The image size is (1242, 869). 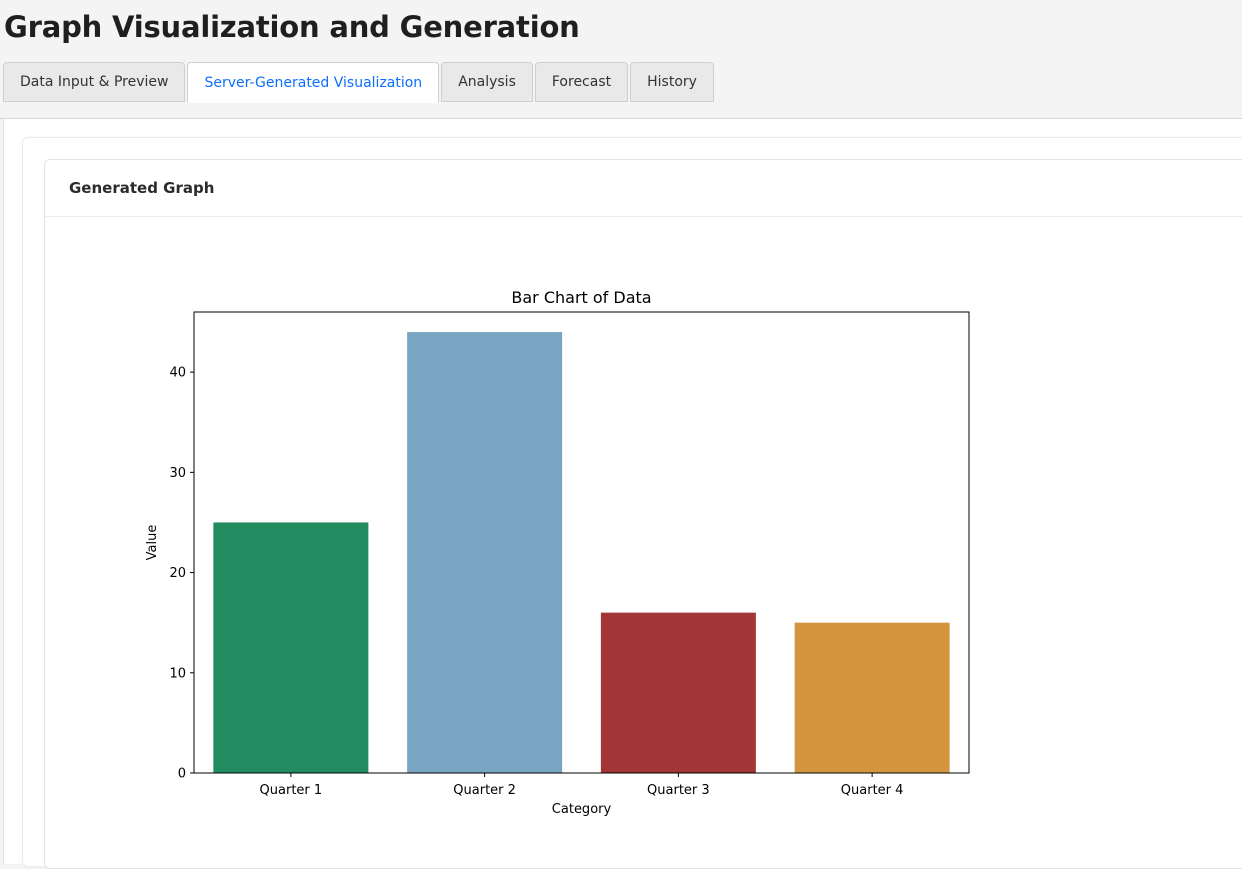 I want to click on x-tick-label: Quarter 3, so click(x=678, y=790).